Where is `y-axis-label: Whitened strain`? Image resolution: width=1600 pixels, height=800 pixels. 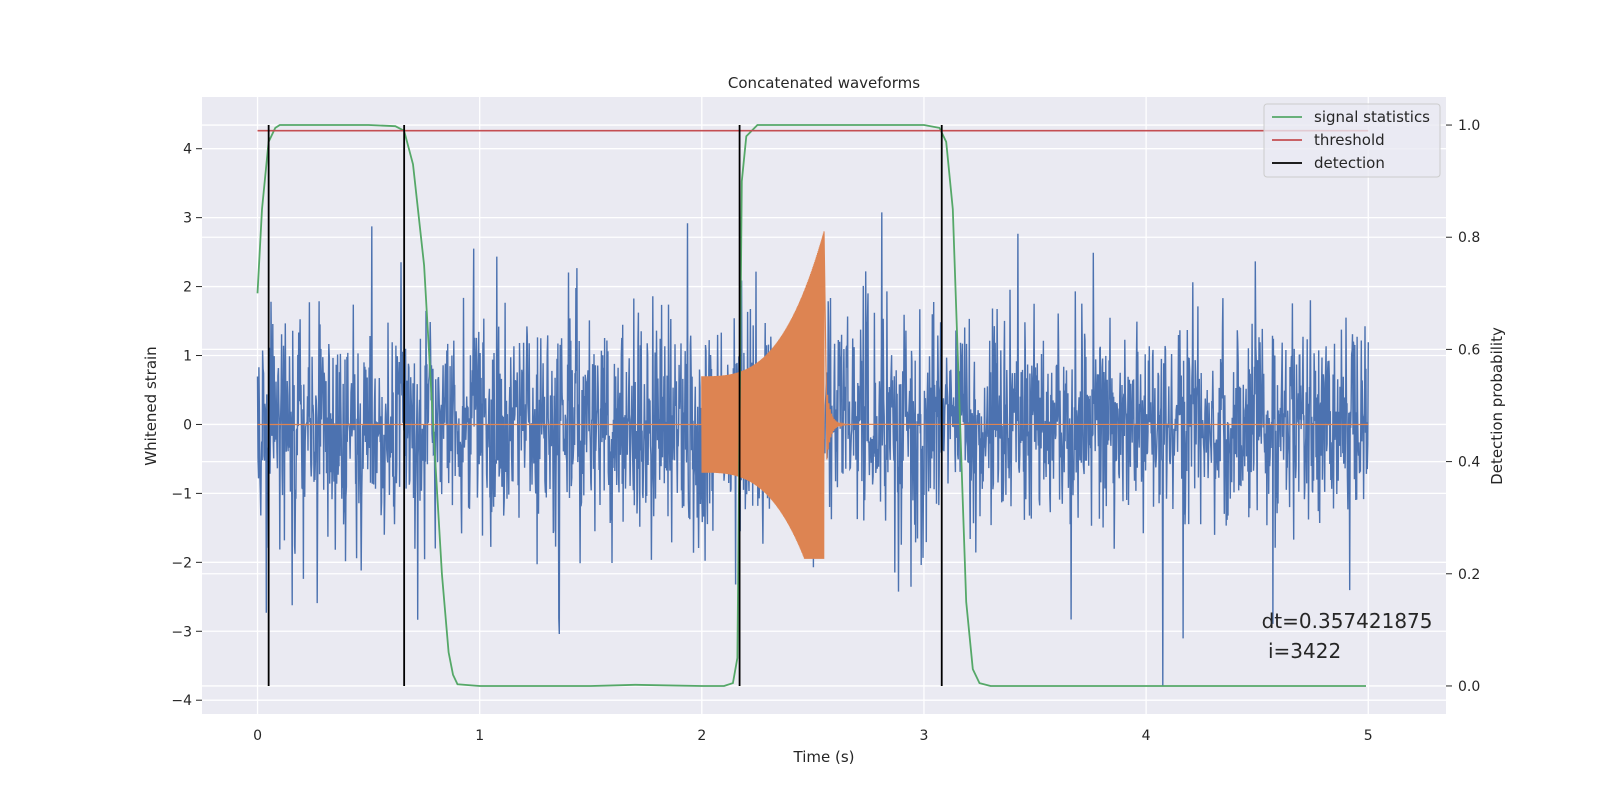 y-axis-label: Whitened strain is located at coordinates (151, 405).